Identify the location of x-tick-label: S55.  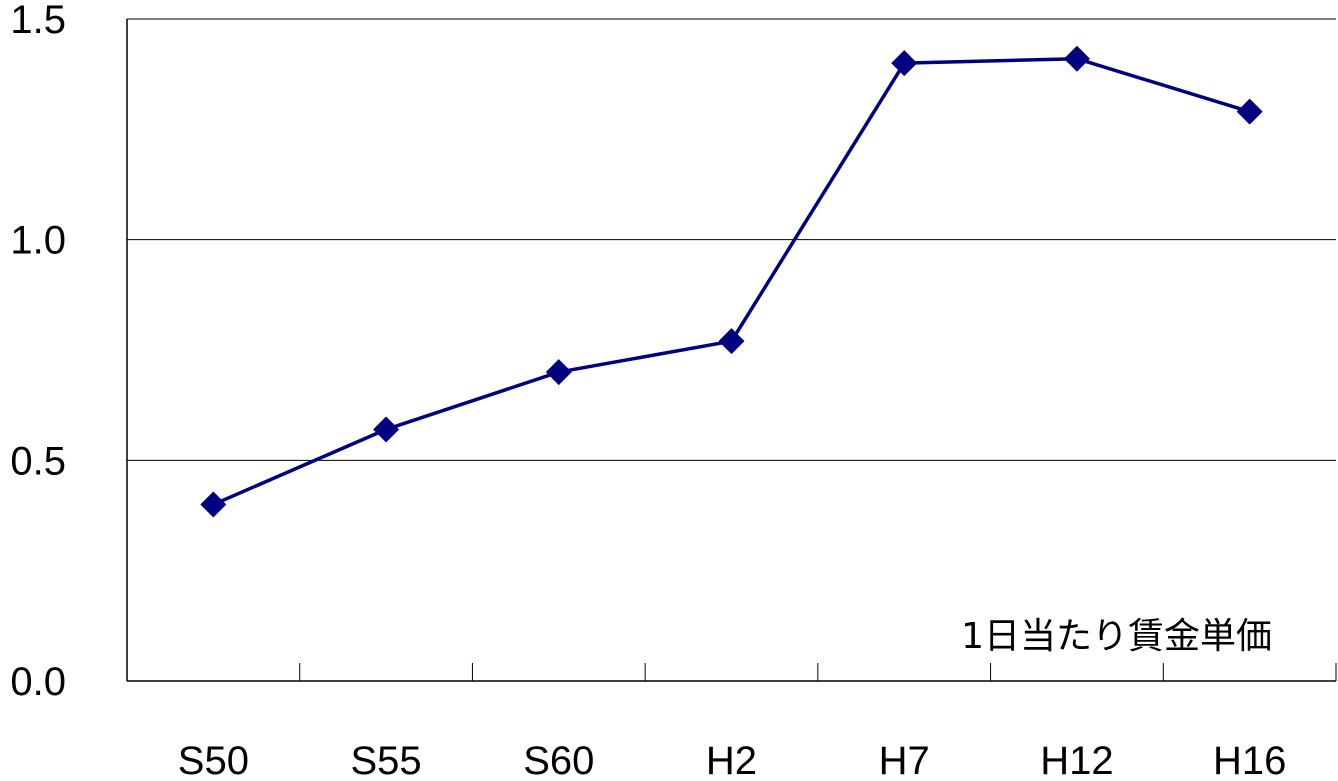
(385, 760).